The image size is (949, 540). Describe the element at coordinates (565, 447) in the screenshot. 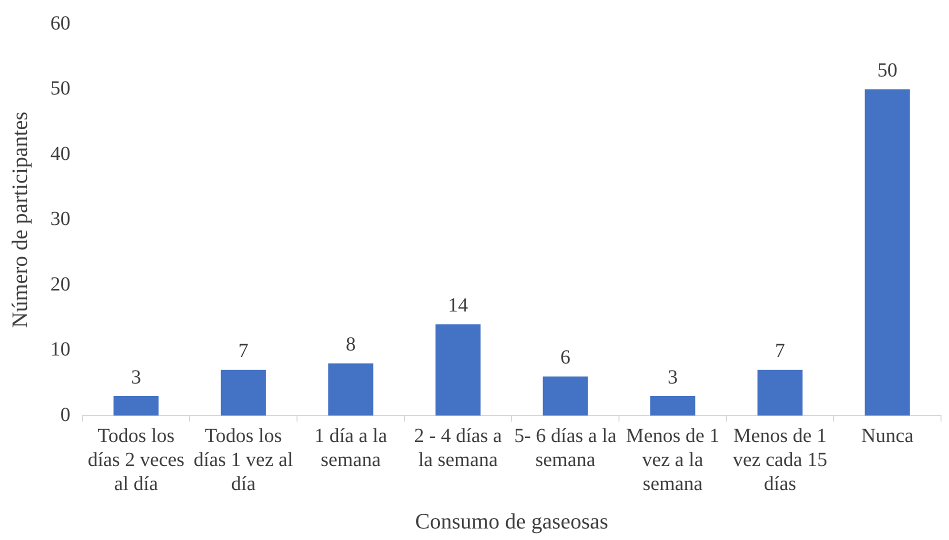

I see `x-tick-label: 5- 6 días a la semana` at that location.